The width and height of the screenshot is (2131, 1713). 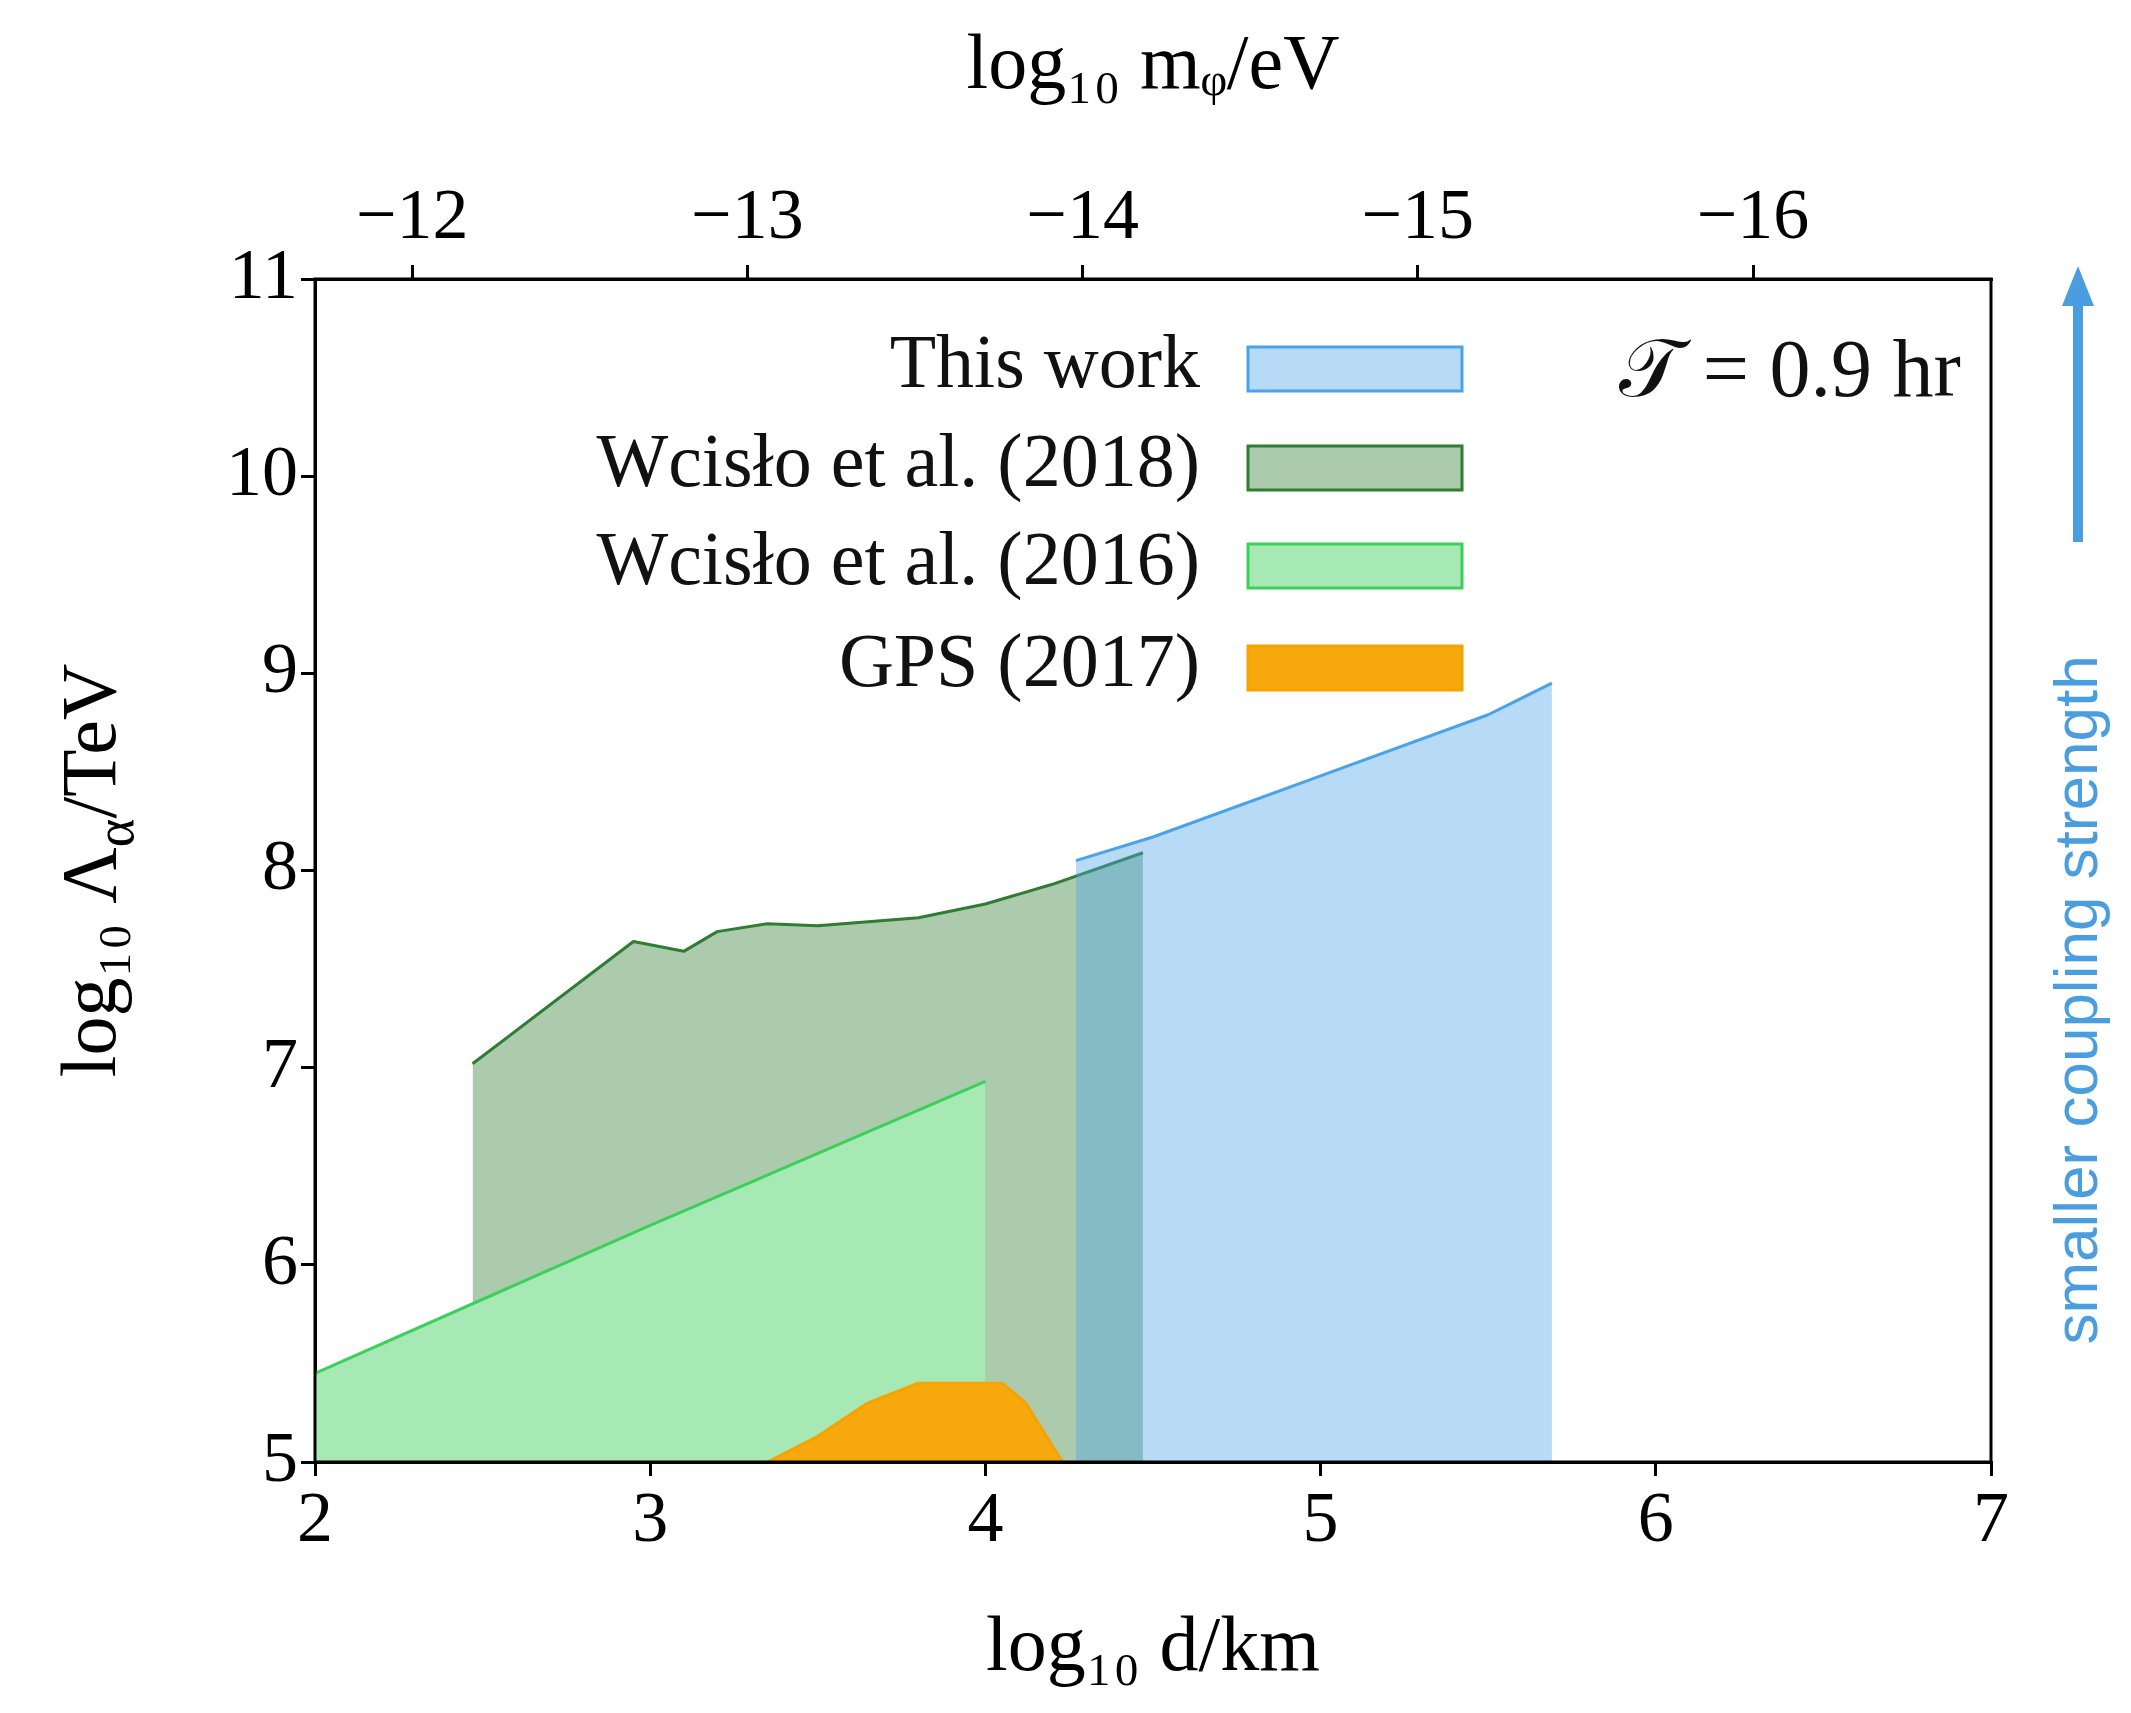 What do you see at coordinates (1082, 213) in the screenshot?
I see `x2-tick-label: −14` at bounding box center [1082, 213].